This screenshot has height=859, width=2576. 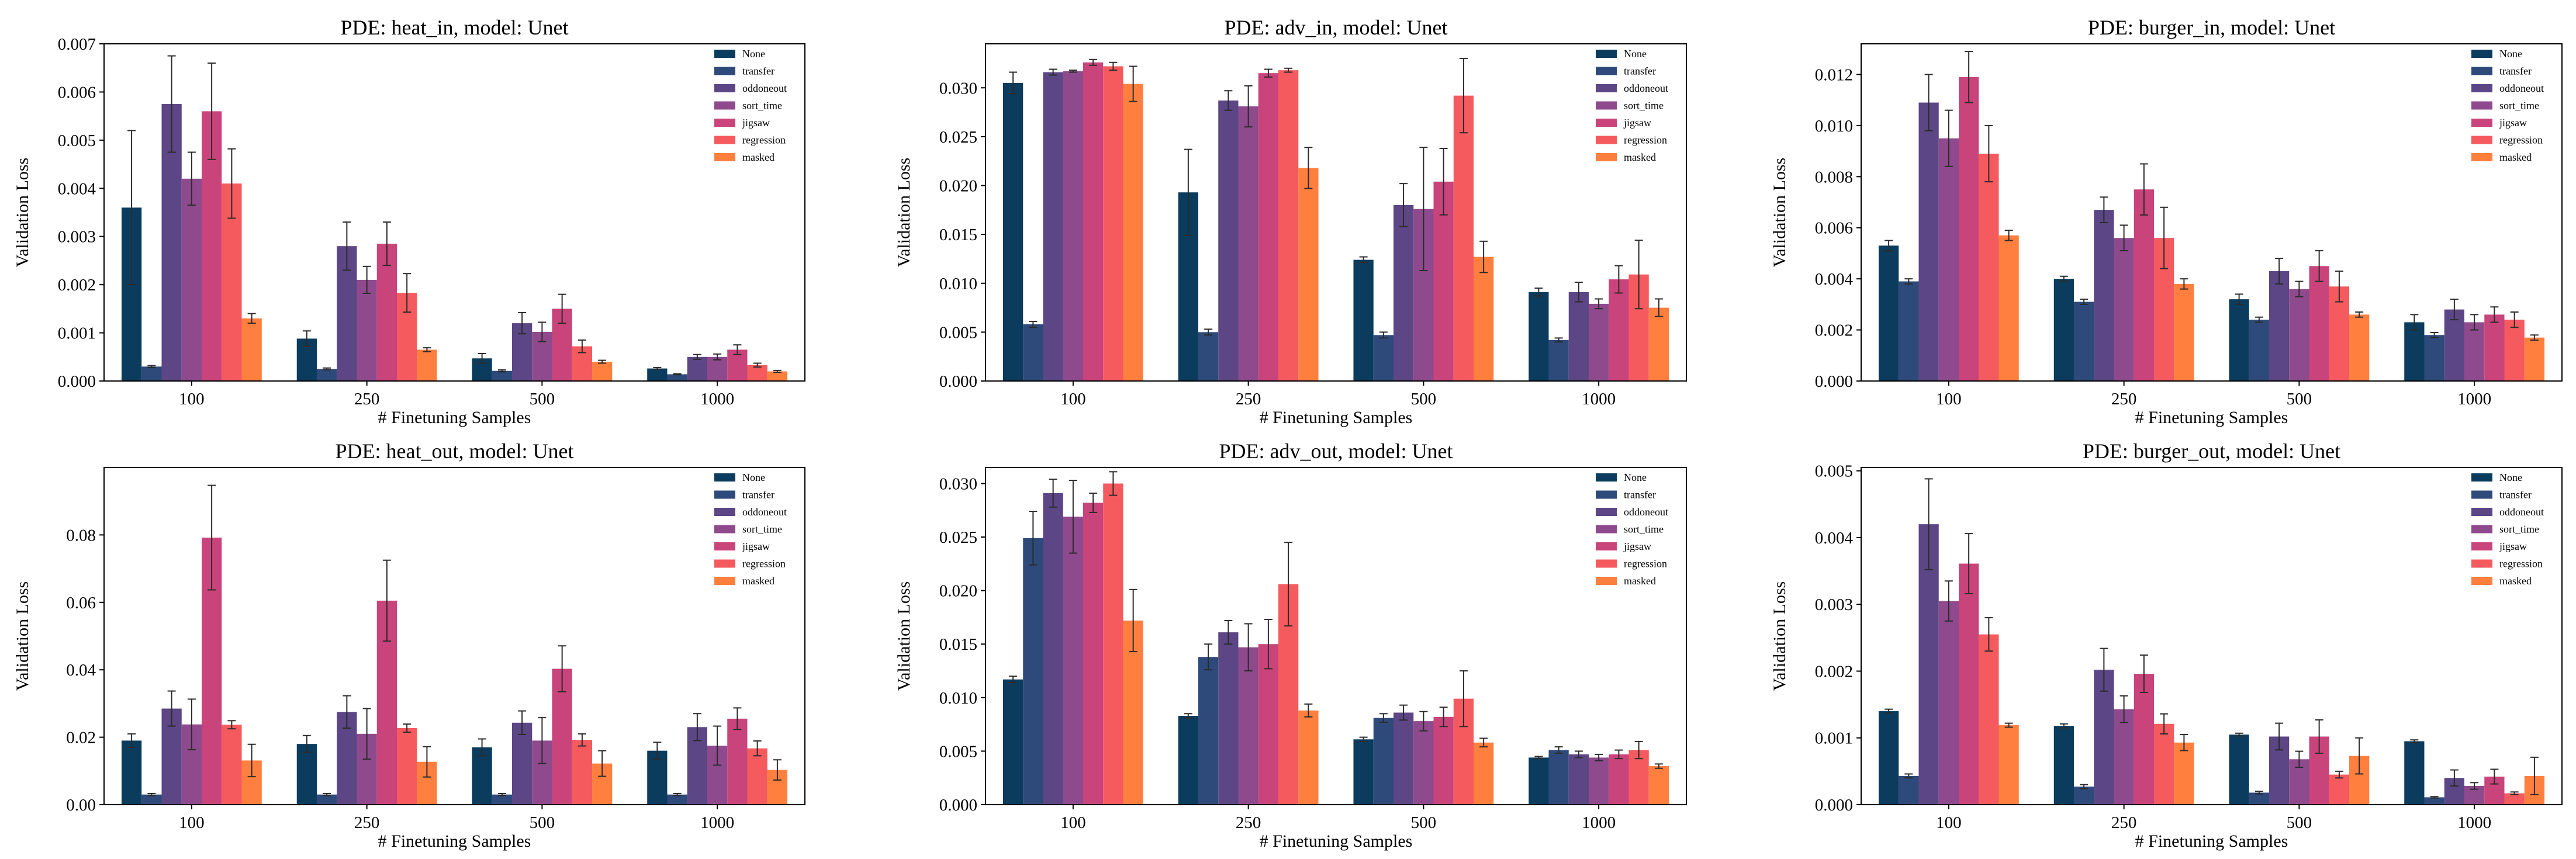 I want to click on chart-title: PDE: adv_out, model: Unet, so click(x=1336, y=451).